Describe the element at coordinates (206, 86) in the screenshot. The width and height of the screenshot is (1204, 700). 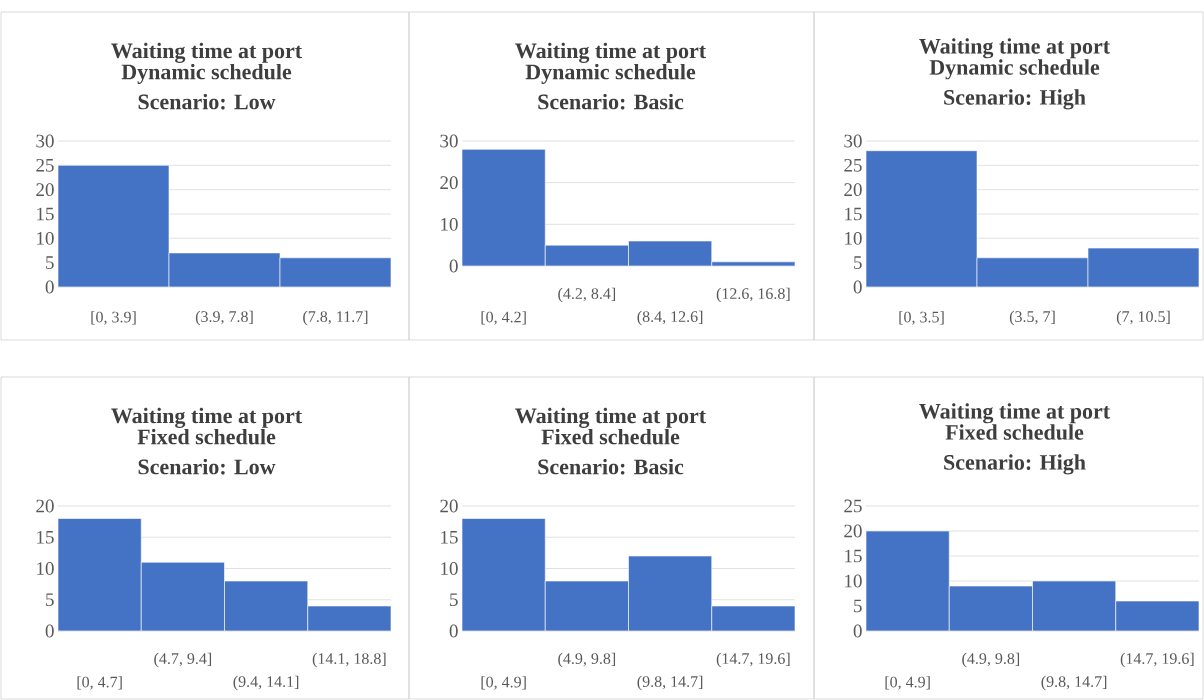
I see `chart-subtitle: Dynamic schedule Scenario: Low` at that location.